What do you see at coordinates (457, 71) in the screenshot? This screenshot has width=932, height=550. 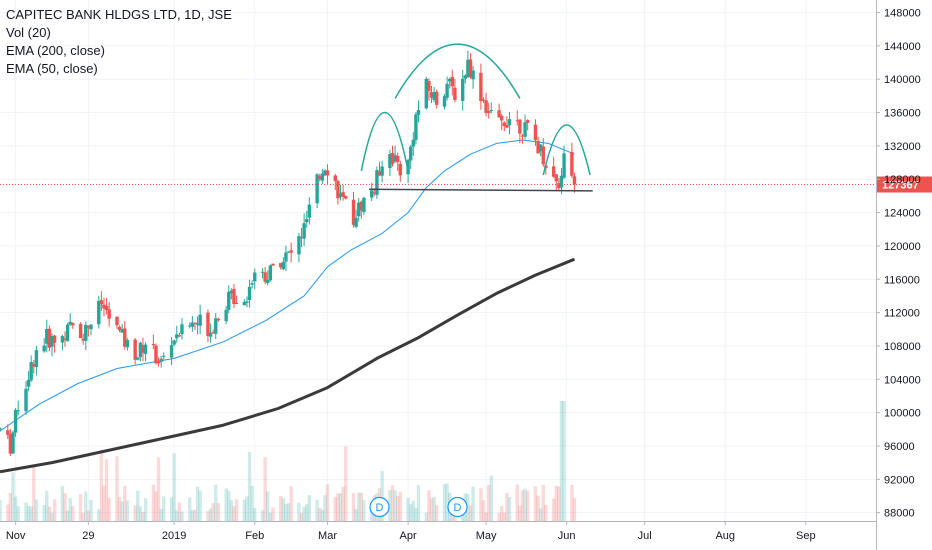 I see `head-arc` at bounding box center [457, 71].